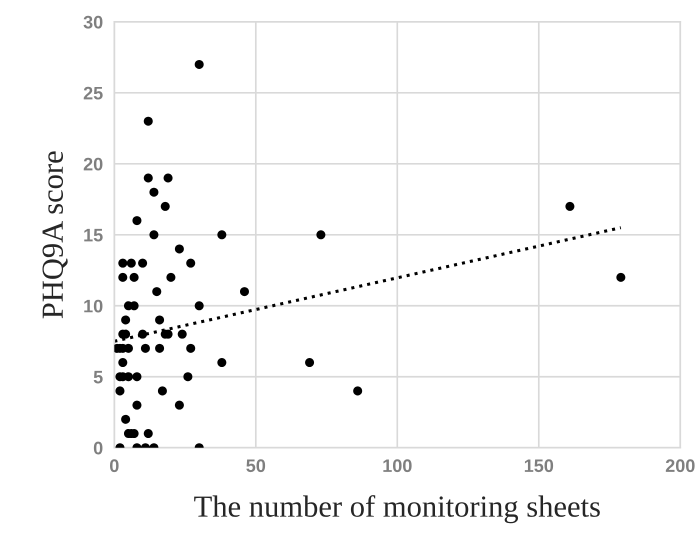 The width and height of the screenshot is (697, 533). Describe the element at coordinates (256, 465) in the screenshot. I see `x-tick-label: 50` at that location.